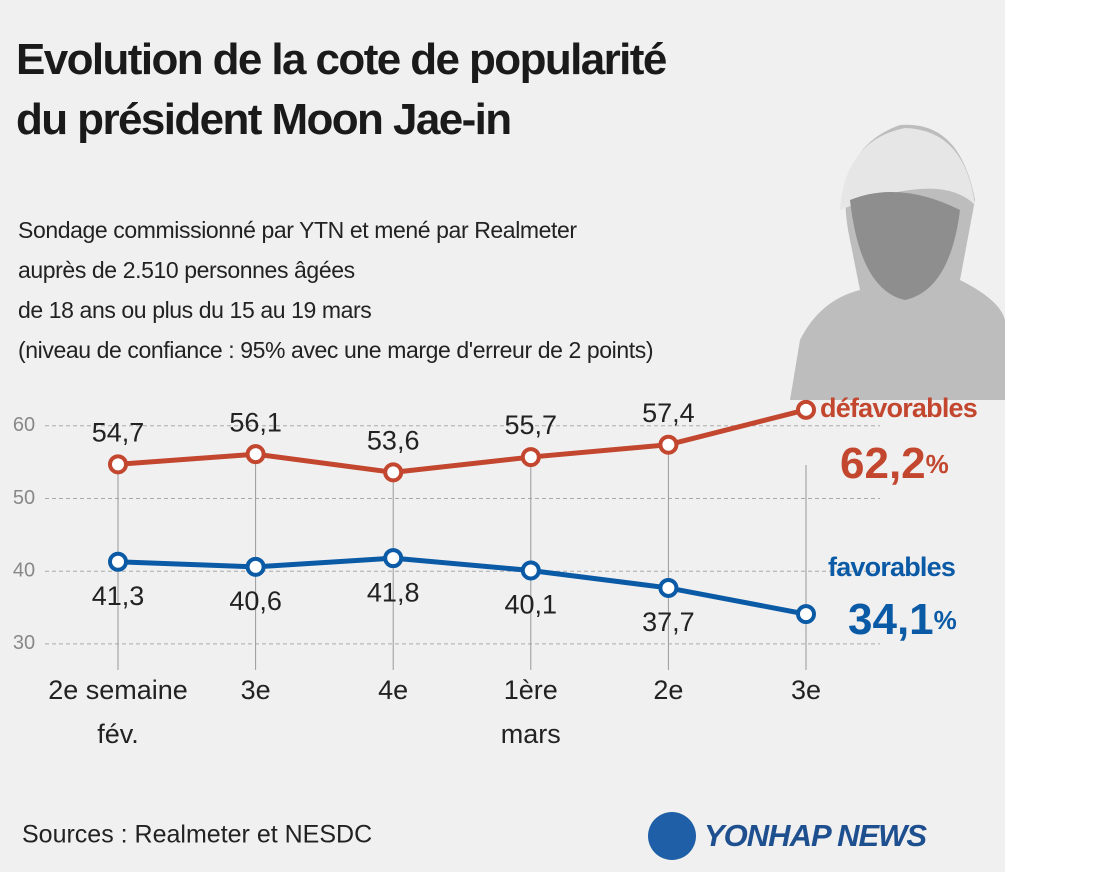 The width and height of the screenshot is (1110, 872). I want to click on data-label: 55,7, so click(531, 425).